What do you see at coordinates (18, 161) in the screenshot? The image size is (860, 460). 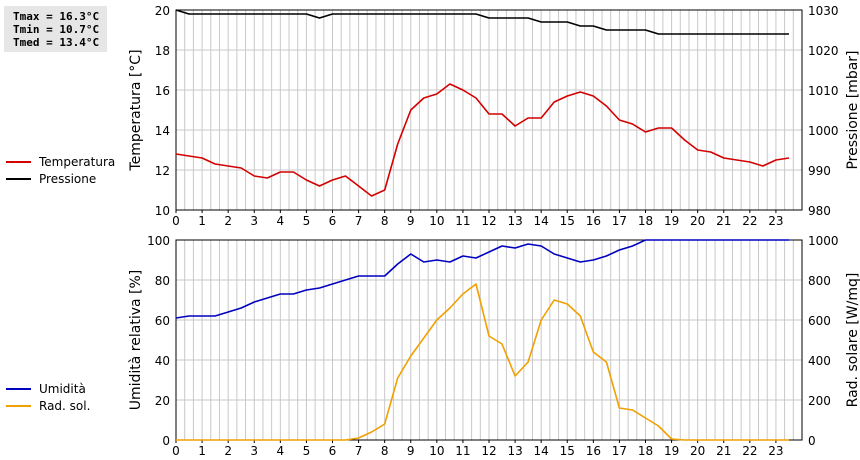 I see `legend-swatch-temperature` at bounding box center [18, 161].